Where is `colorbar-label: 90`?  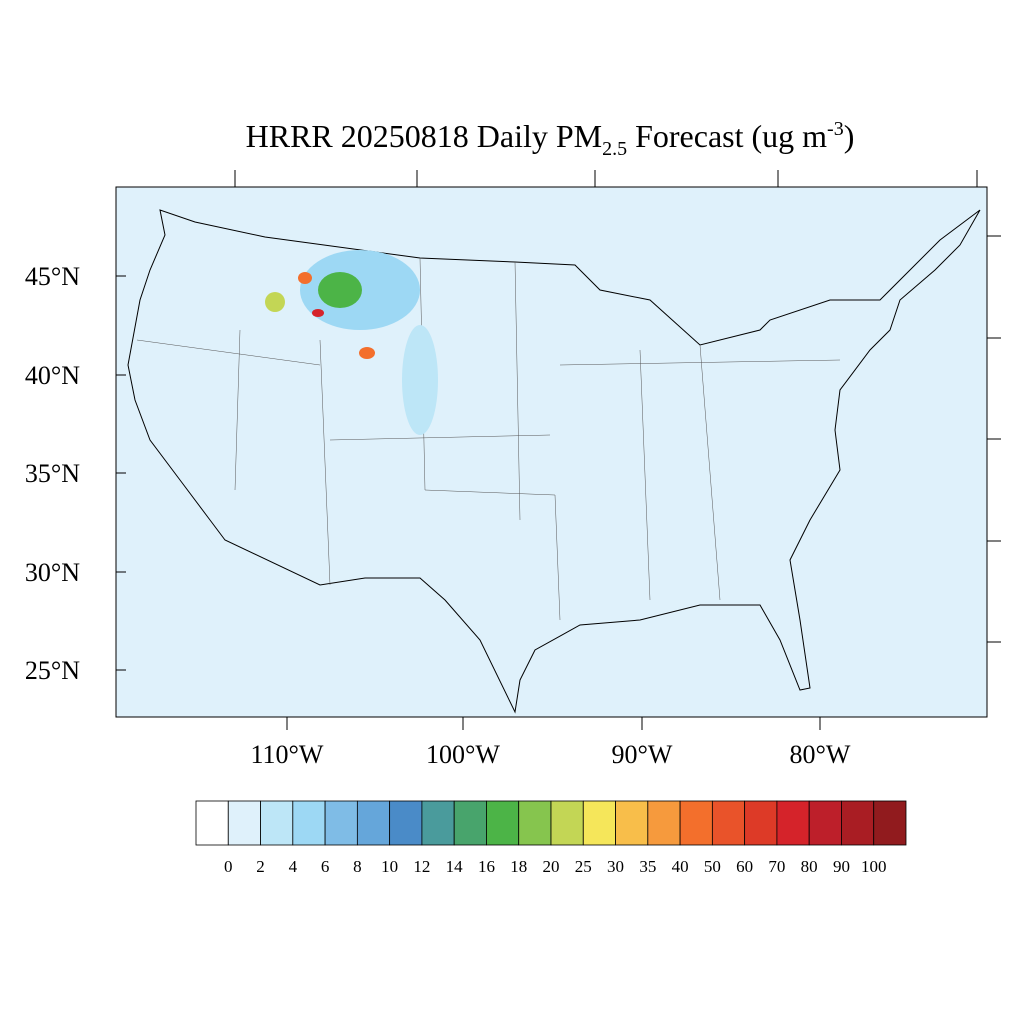
colorbar-label: 90 is located at coordinates (841, 866).